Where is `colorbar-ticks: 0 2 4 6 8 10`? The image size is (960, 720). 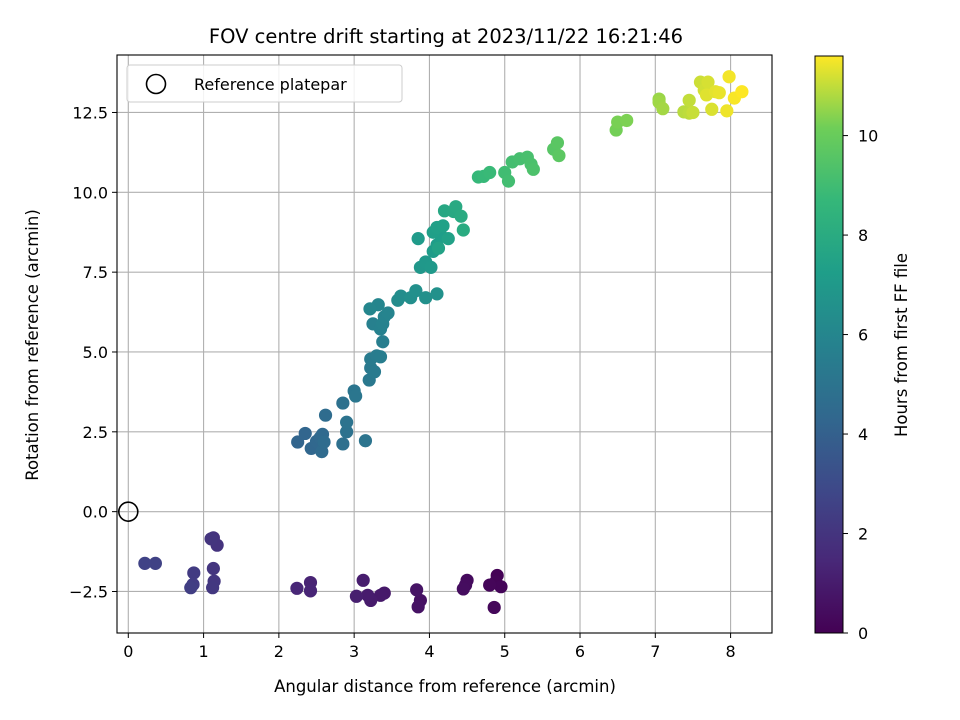 colorbar-ticks: 0 2 4 6 8 10 is located at coordinates (860, 385).